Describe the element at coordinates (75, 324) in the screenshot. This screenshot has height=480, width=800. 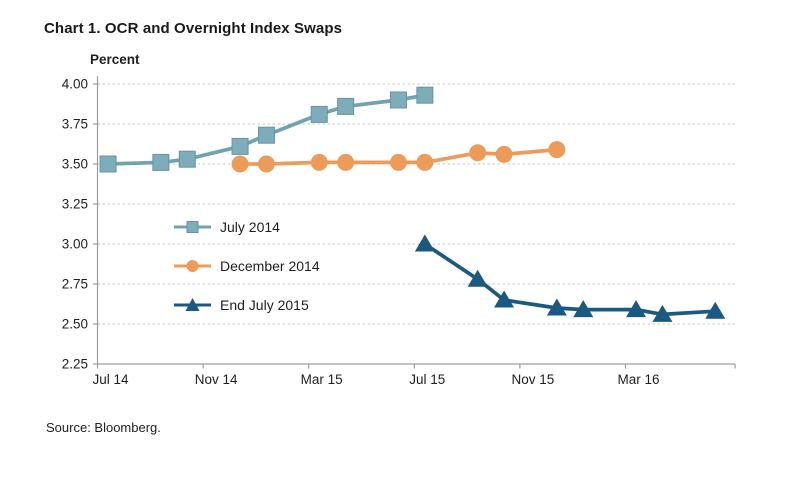
I see `y-tick-label: 2.50` at that location.